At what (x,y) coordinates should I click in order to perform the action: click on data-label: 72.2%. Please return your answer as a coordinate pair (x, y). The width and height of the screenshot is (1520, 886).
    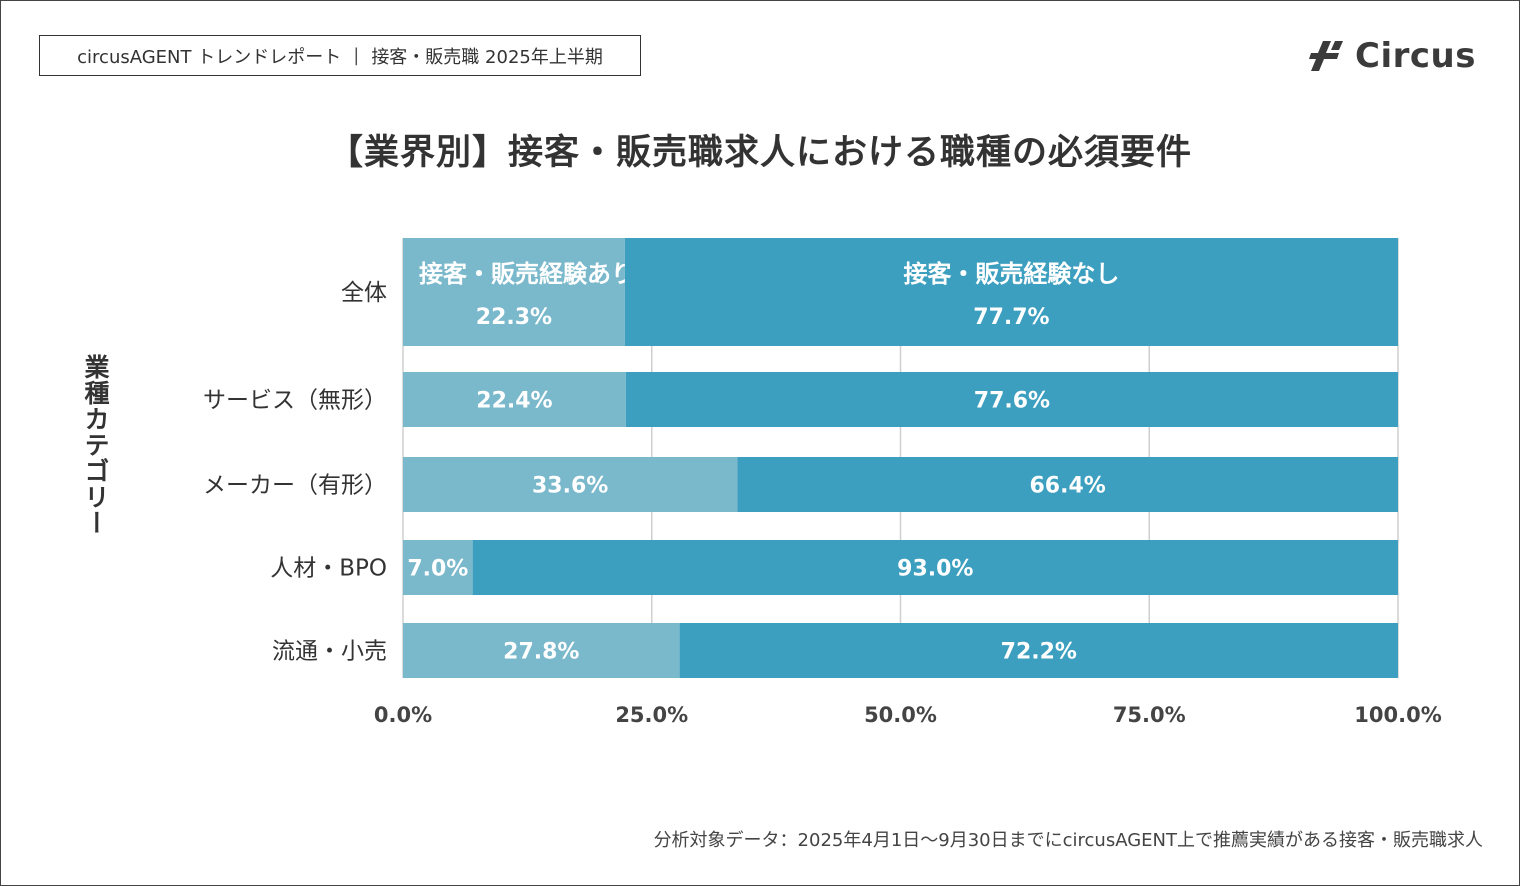
    Looking at the image, I should click on (1039, 652).